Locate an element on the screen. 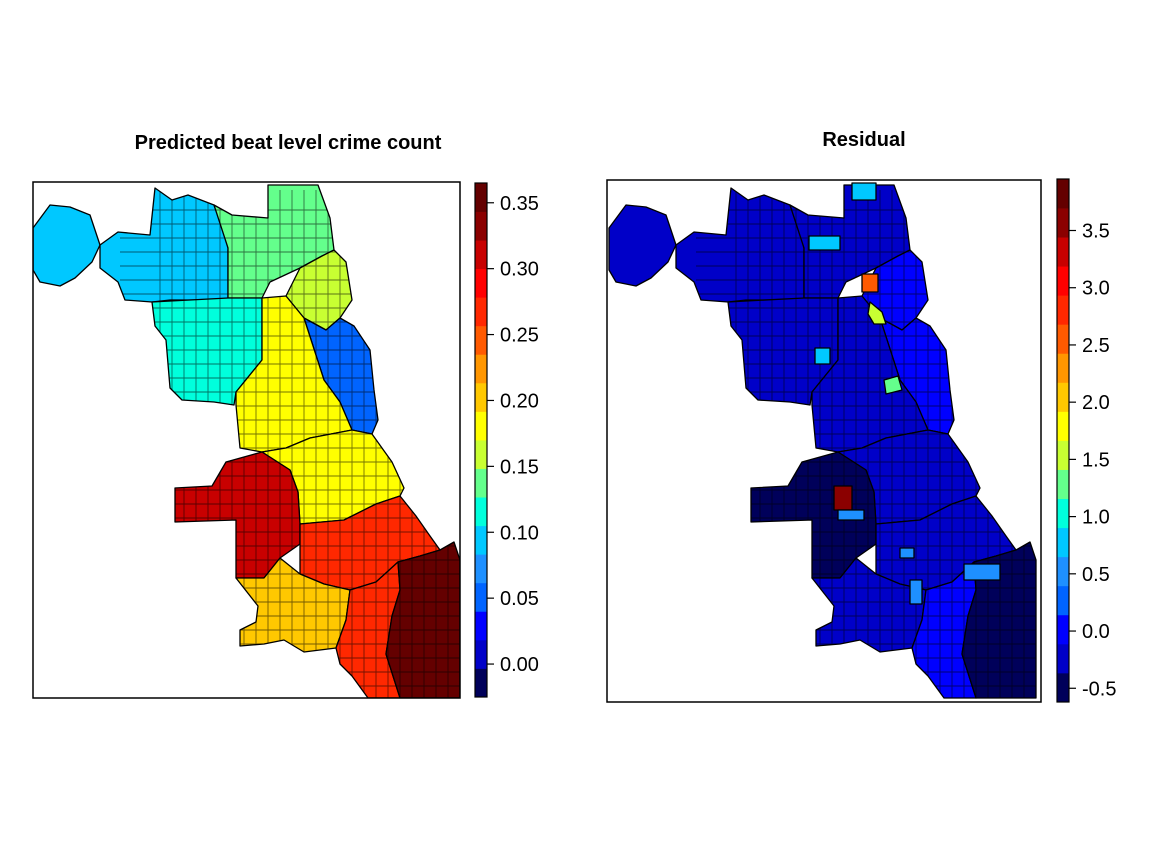 Image resolution: width=1152 pixels, height=864 pixels. legend-tick-label: 2.0 is located at coordinates (1096, 403).